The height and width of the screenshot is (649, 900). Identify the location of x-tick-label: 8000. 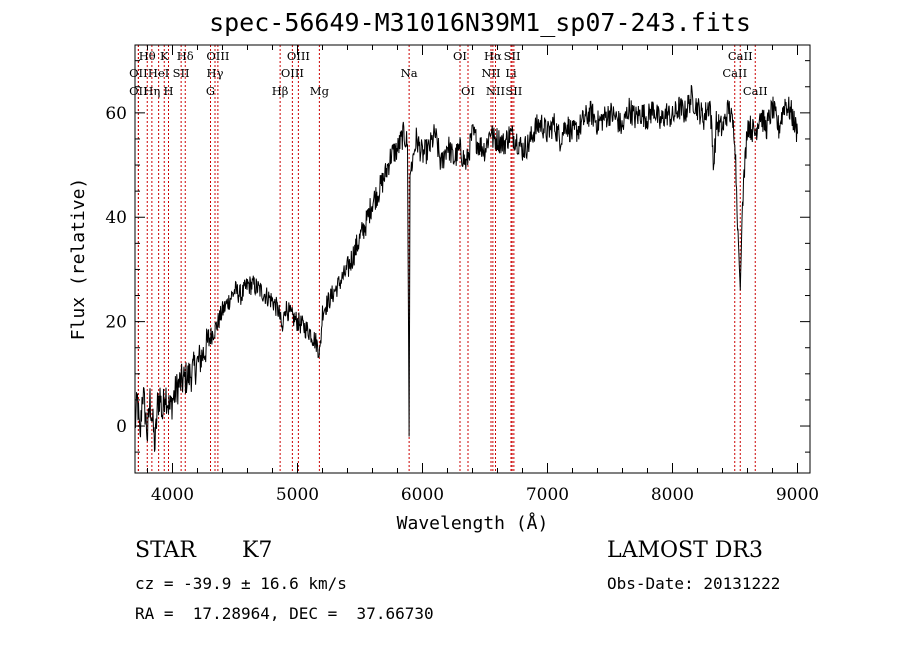
(672, 495).